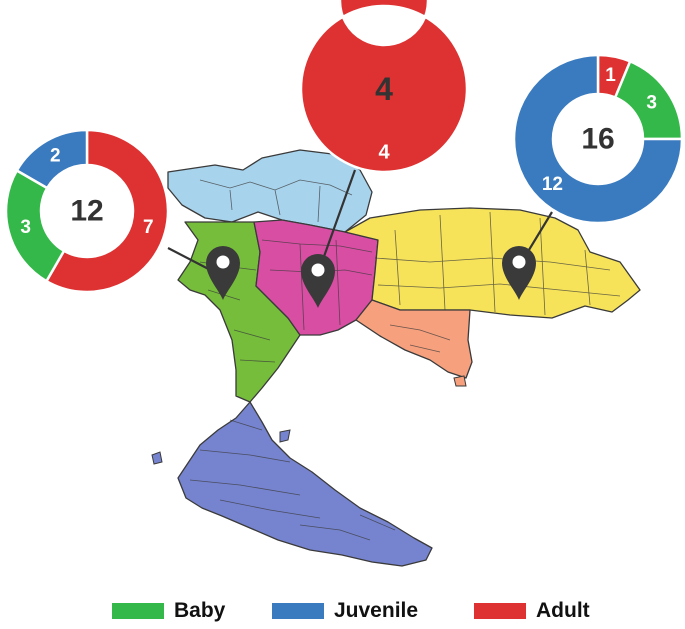 The width and height of the screenshot is (685, 629). Describe the element at coordinates (200, 610) in the screenshot. I see `legend-label-baby: Baby` at that location.